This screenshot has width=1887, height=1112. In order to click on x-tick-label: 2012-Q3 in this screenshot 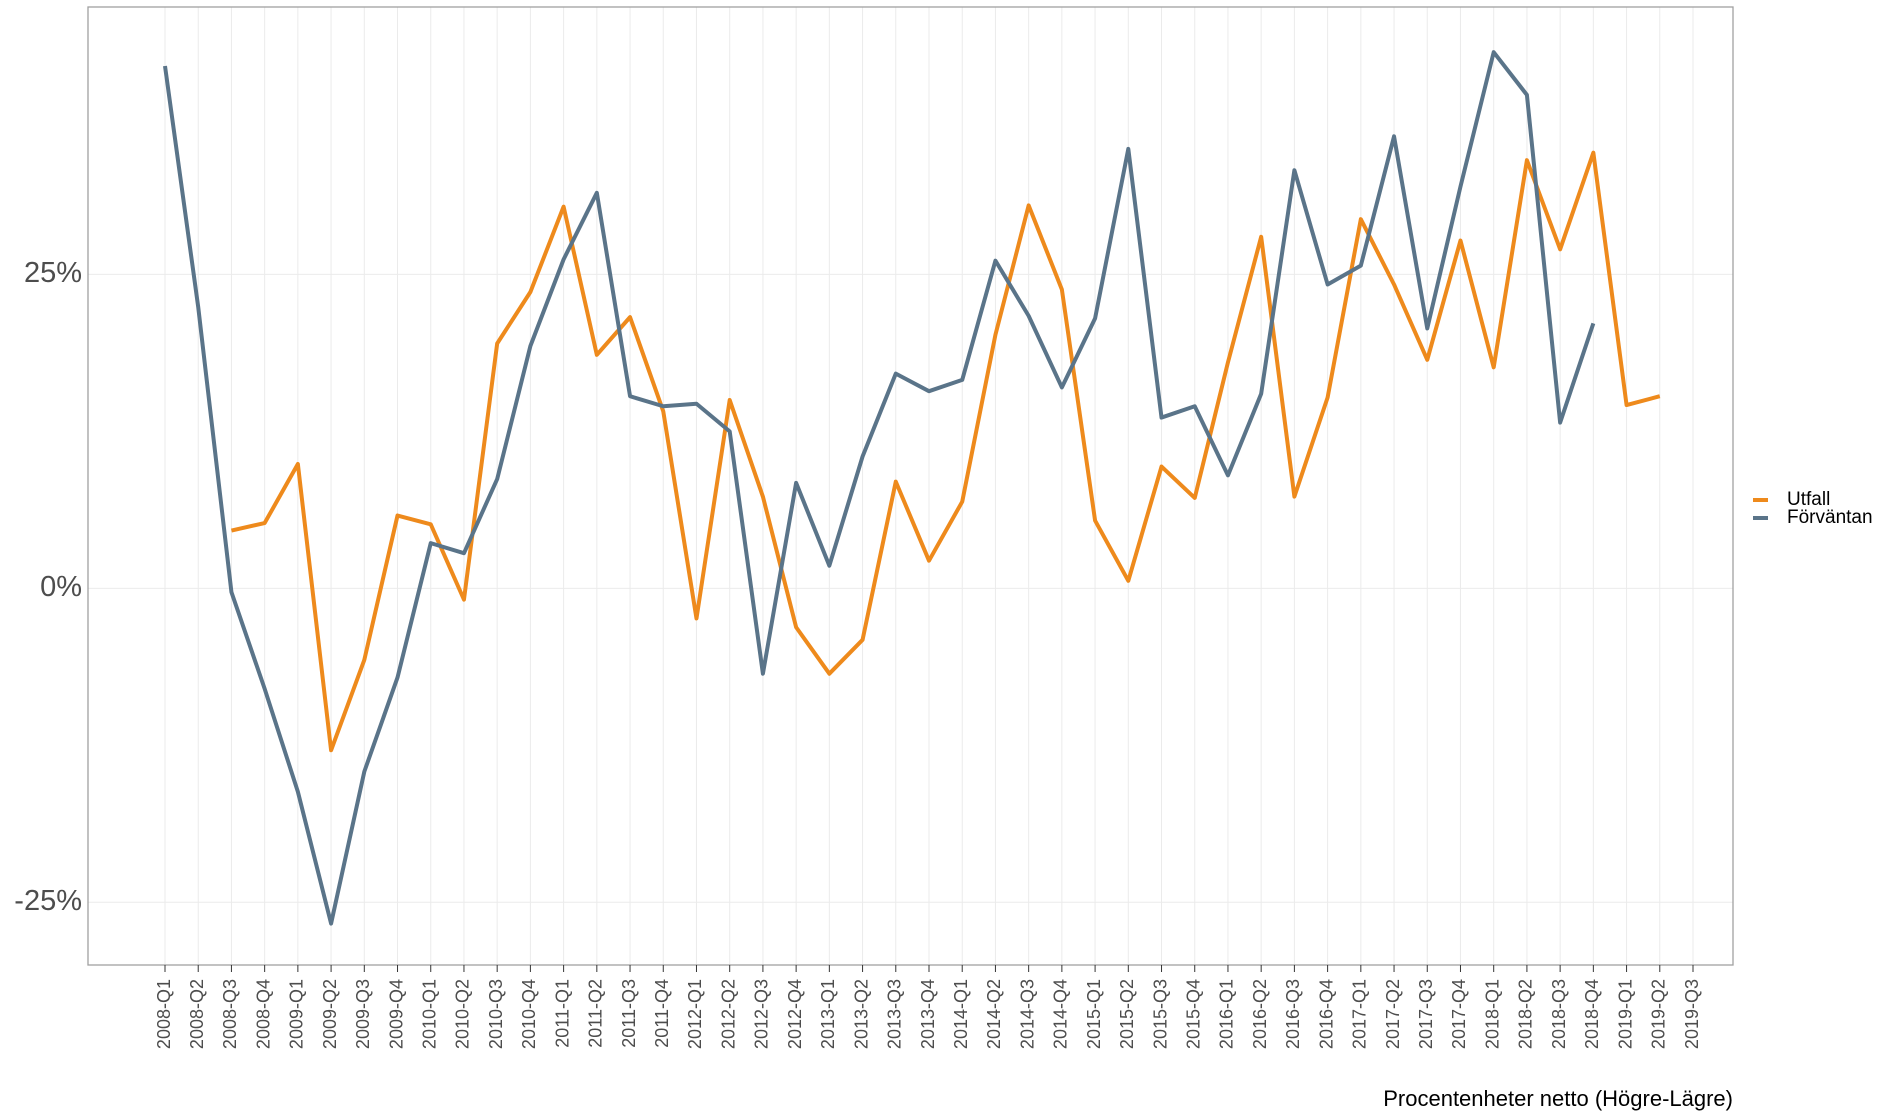, I will do `click(762, 1014)`.